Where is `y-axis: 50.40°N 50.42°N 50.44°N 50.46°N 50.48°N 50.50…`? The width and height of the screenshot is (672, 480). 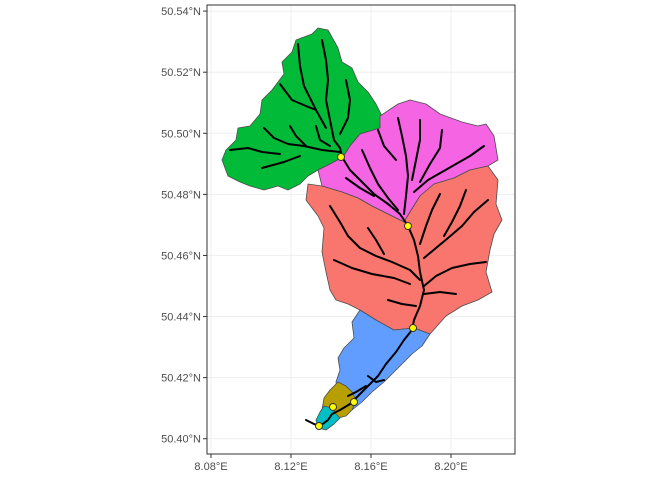 y-axis: 50.40°N 50.42°N 50.44°N 50.46°N 50.48°N 50.50… is located at coordinates (184, 226).